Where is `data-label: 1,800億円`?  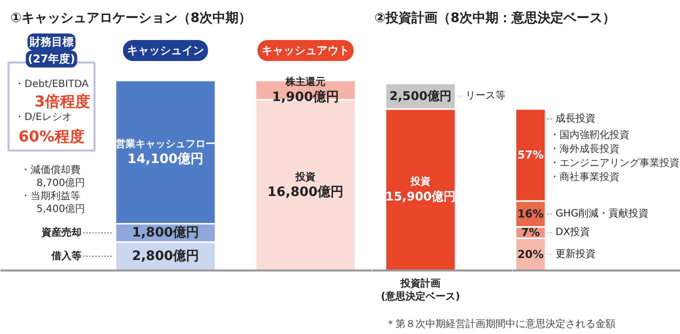 data-label: 1,800億円 is located at coordinates (166, 232).